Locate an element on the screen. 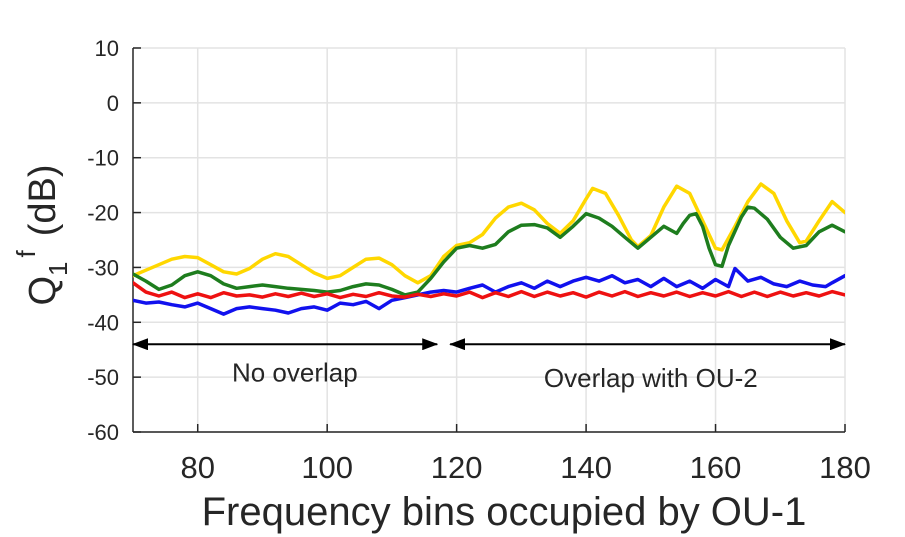  y-axis-label-unit: (dB) is located at coordinates (43, 200).